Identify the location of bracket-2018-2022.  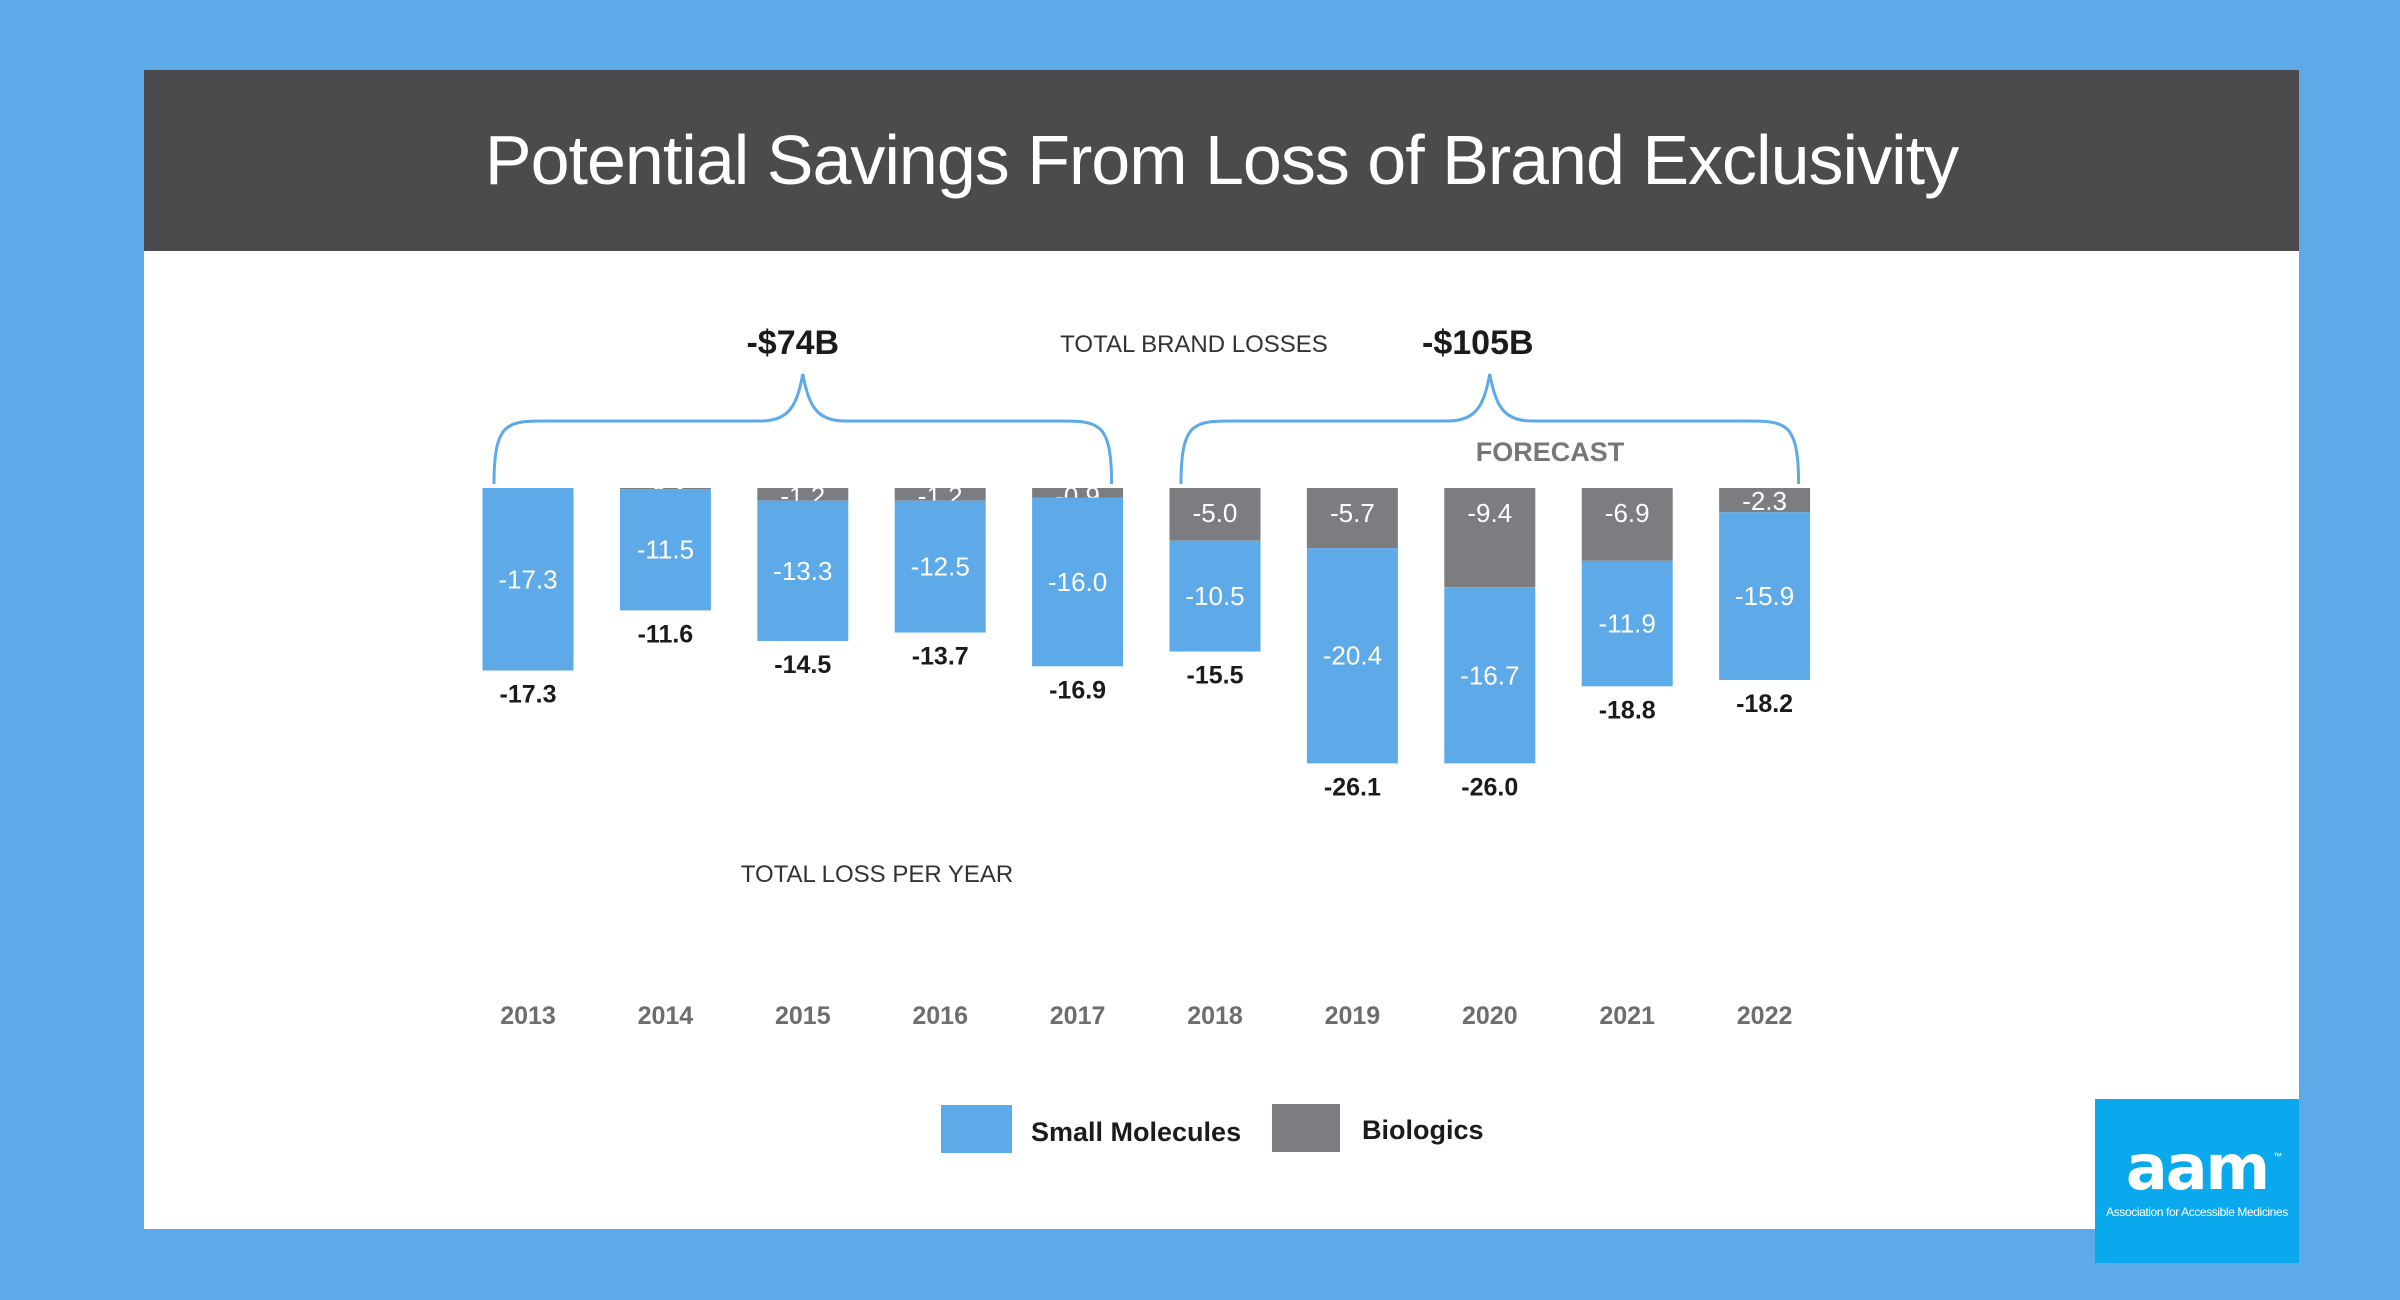
(1490, 429).